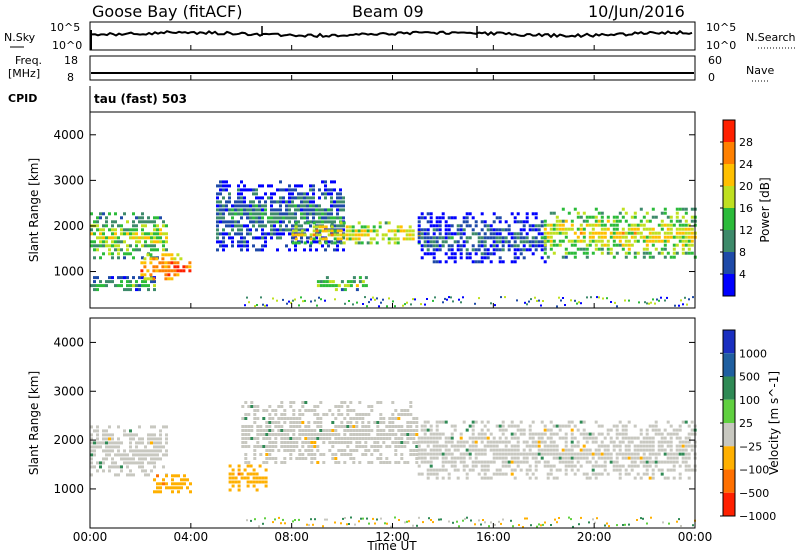 Image resolution: width=800 pixels, height=554 pixels. I want to click on velocity-near-range-scatter, so click(471, 522).